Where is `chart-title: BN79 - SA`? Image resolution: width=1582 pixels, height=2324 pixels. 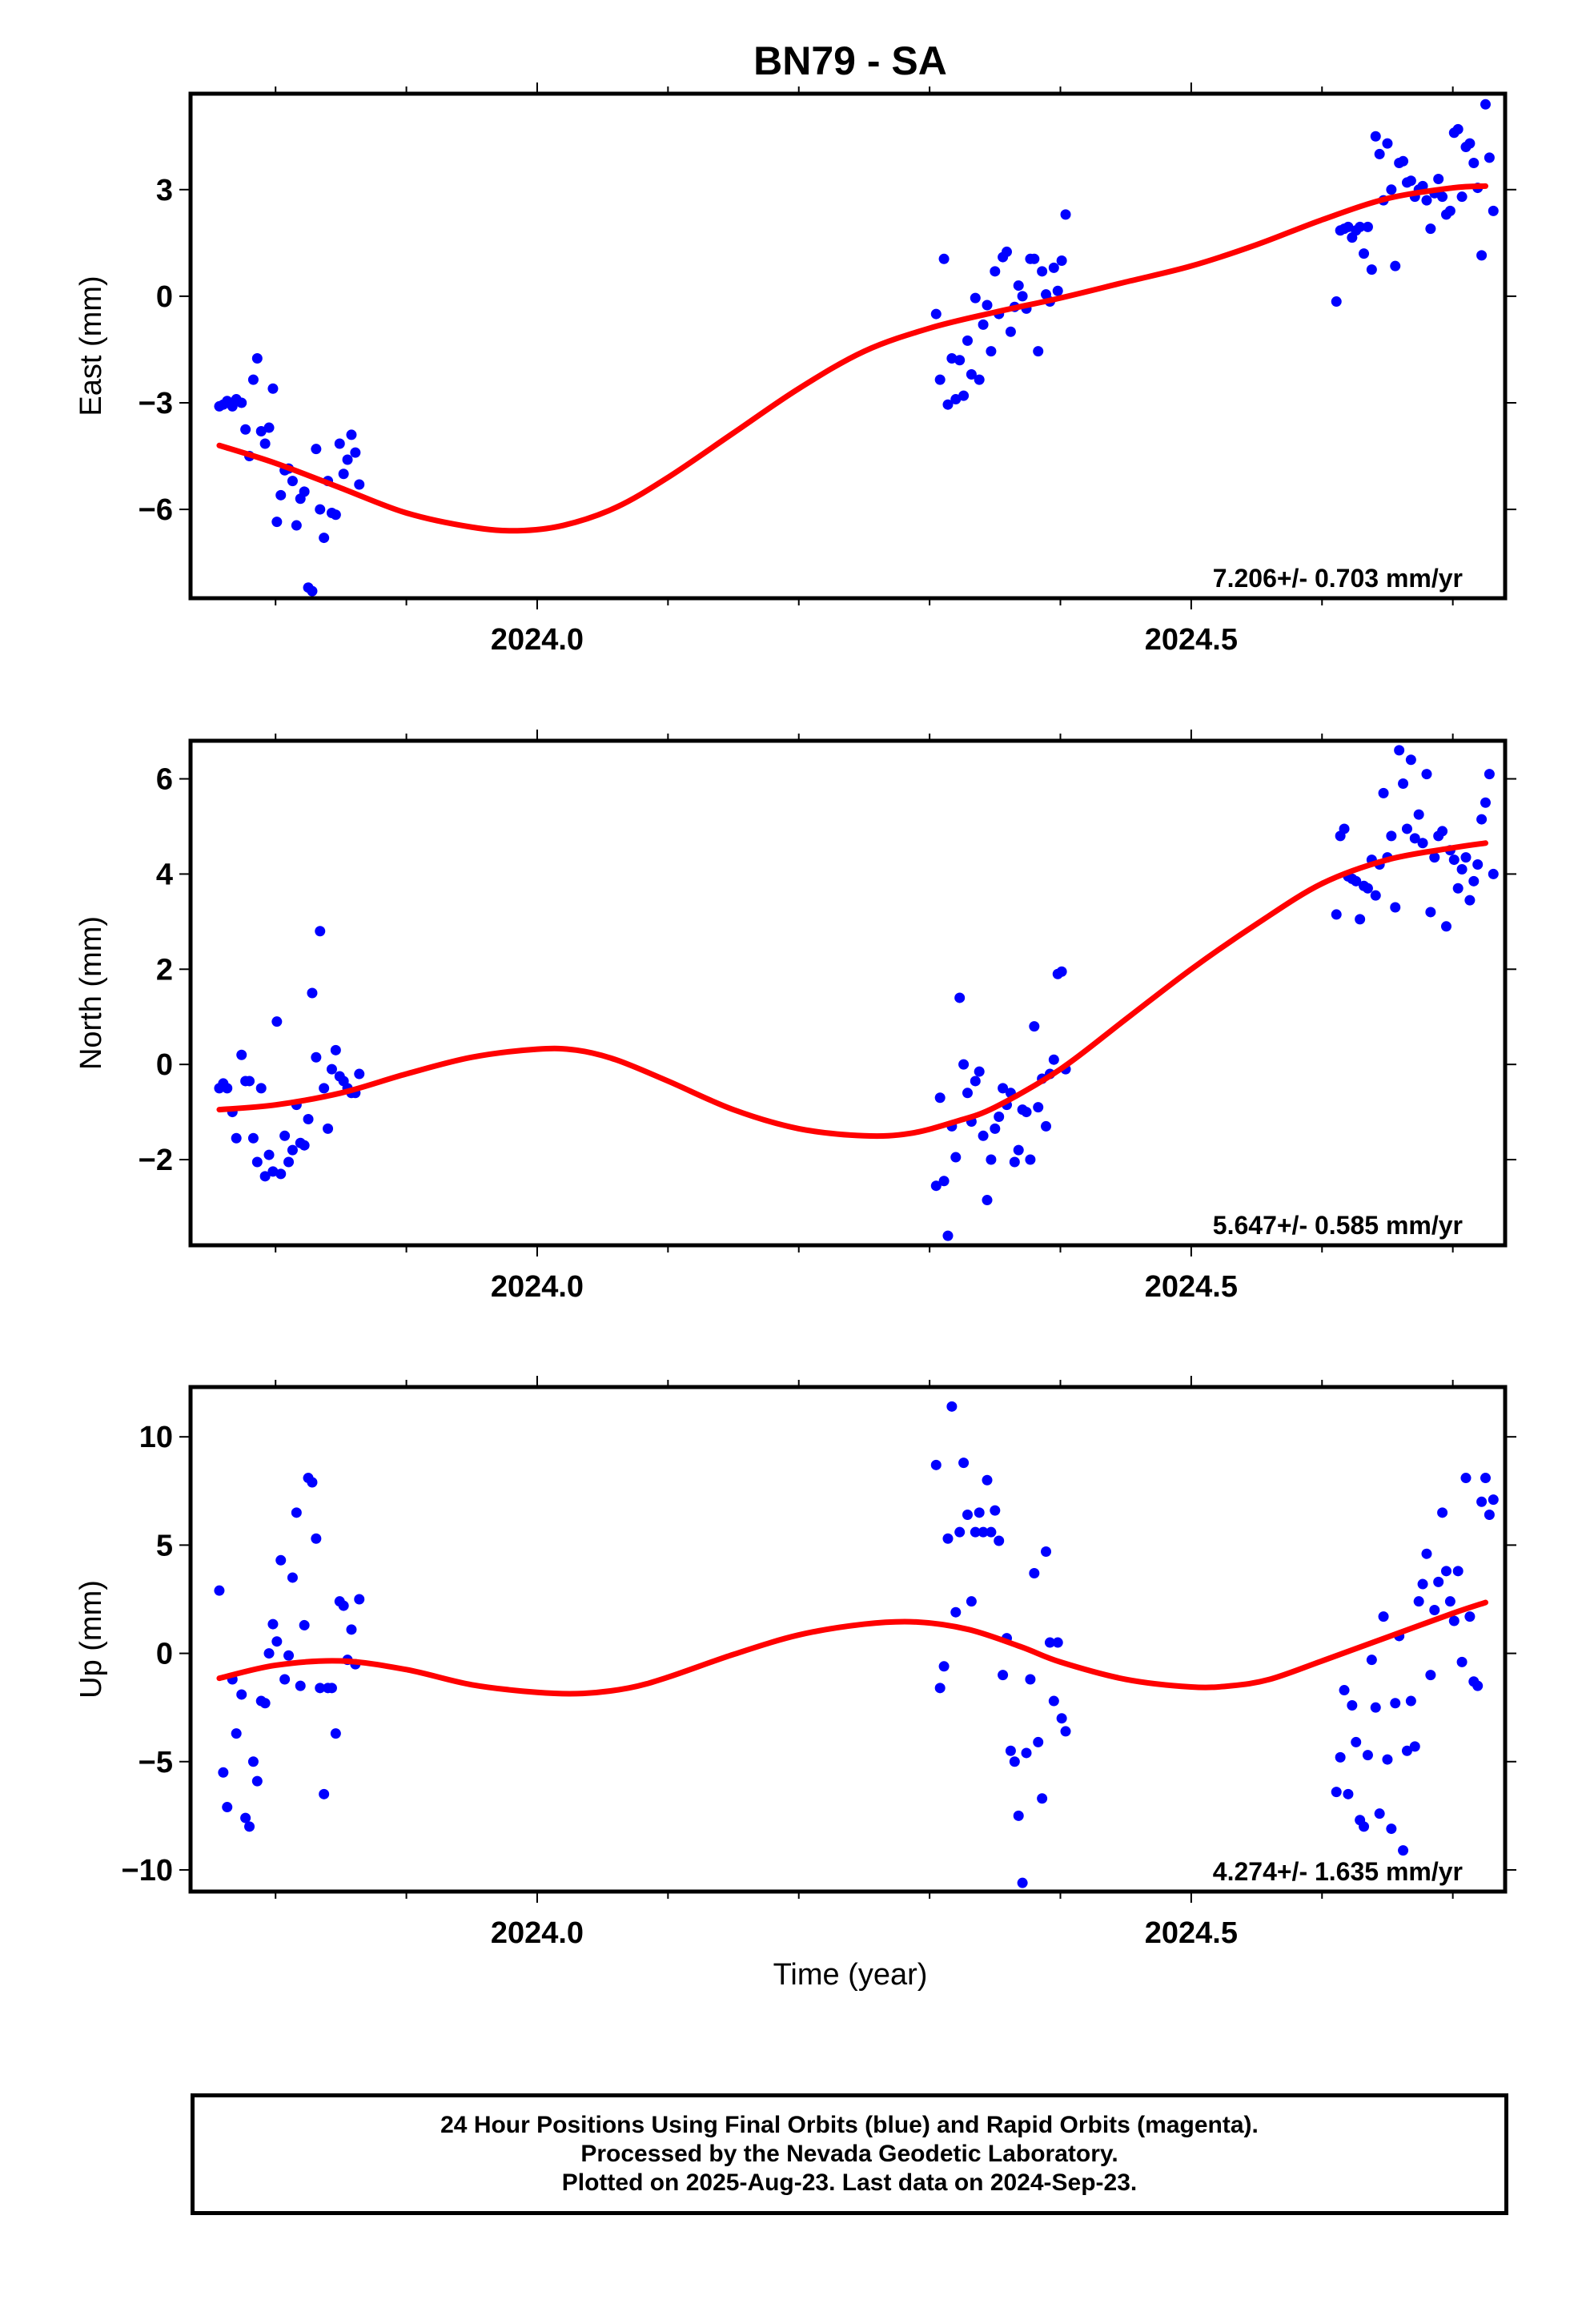
chart-title: BN79 - SA is located at coordinates (850, 60).